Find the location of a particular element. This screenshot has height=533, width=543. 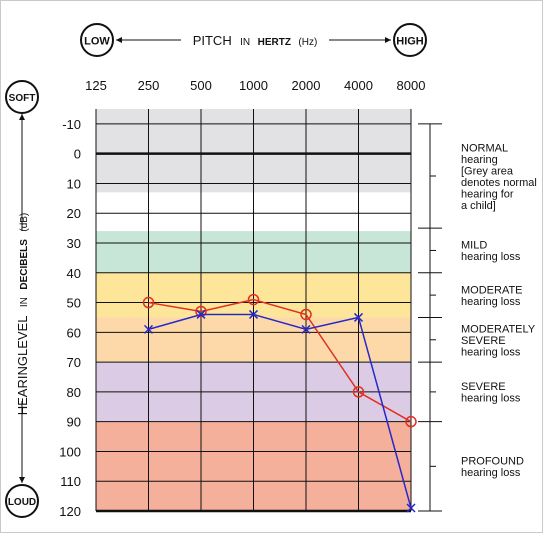

range-0-line-2: [Grey area is located at coordinates (487, 171).